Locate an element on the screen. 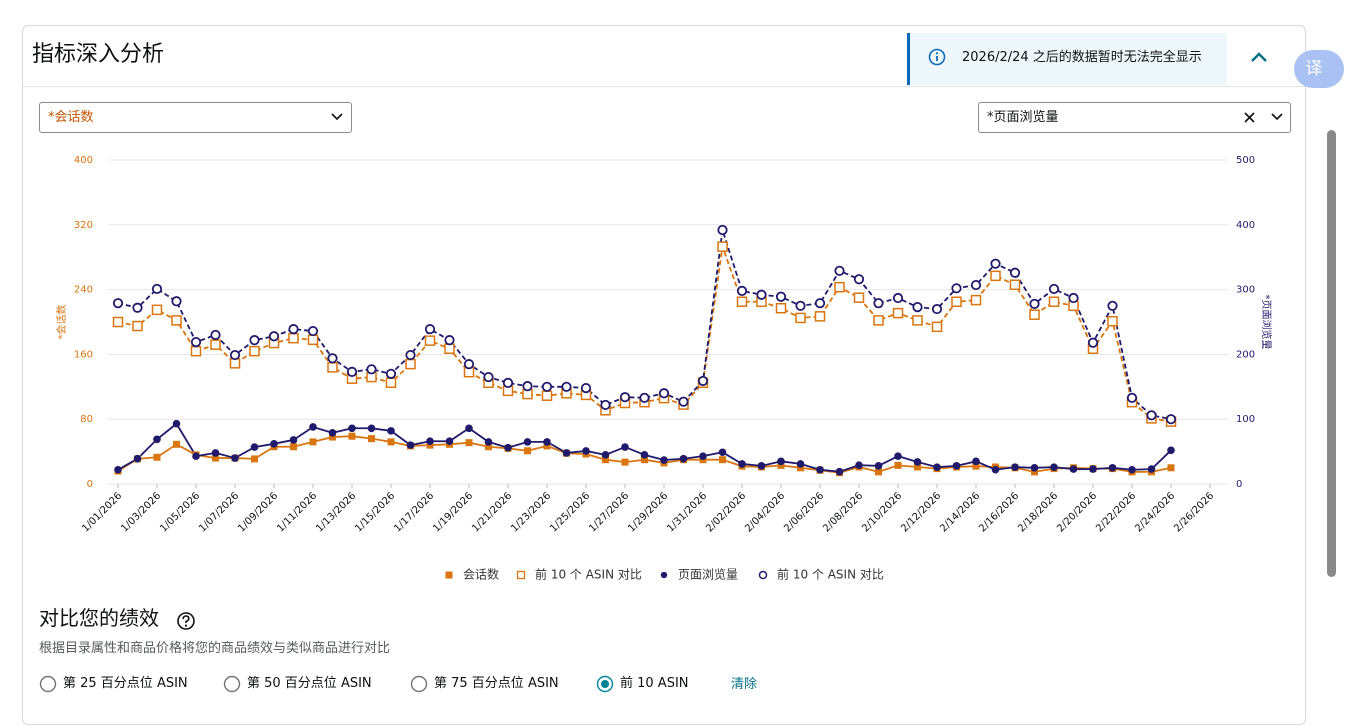 This screenshot has width=1354, height=725. translate-button: 译 is located at coordinates (1319, 69).